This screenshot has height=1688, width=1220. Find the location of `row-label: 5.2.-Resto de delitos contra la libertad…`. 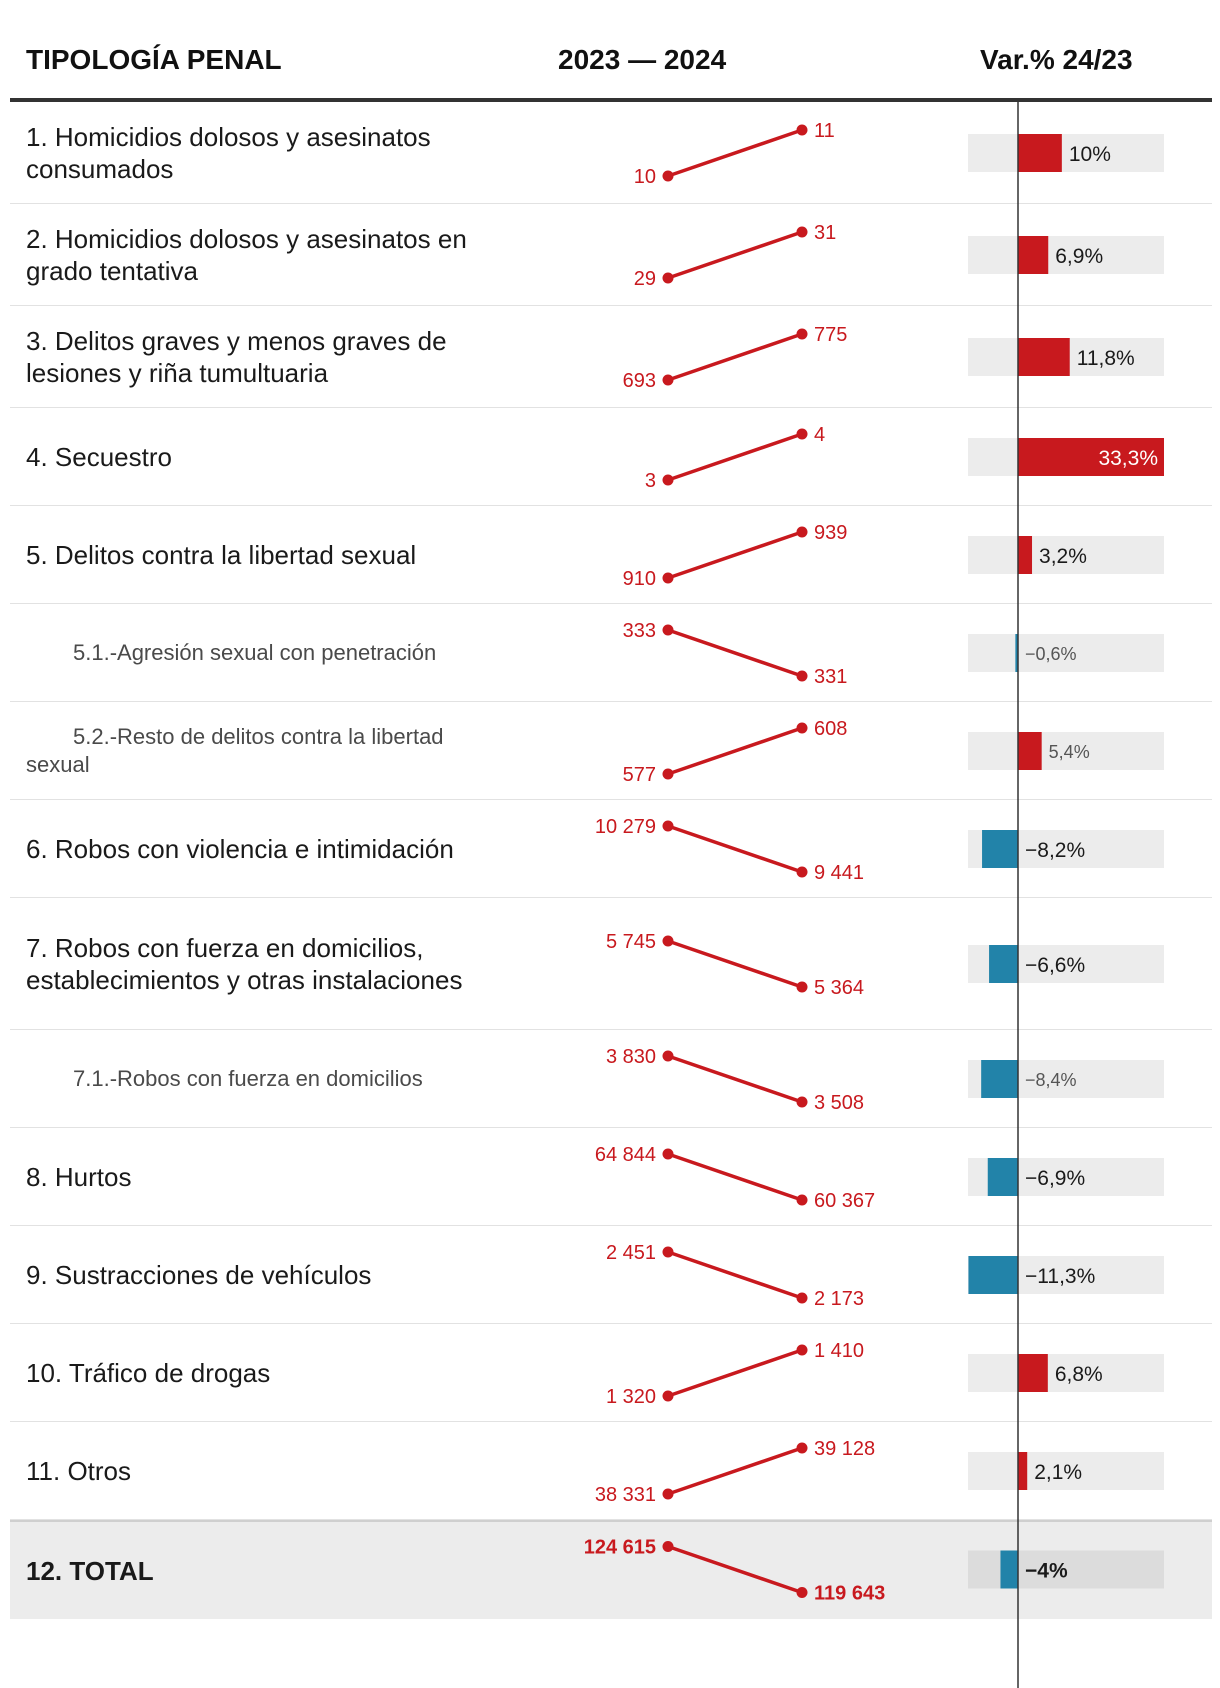

row-label: 5.2.-Resto de delitos contra la libertad… is located at coordinates (235, 750).